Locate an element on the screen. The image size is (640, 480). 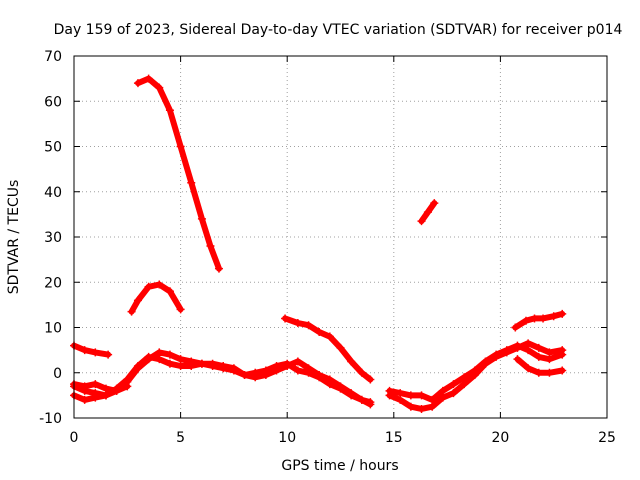
x-tick-label: 0 is located at coordinates (74, 438).